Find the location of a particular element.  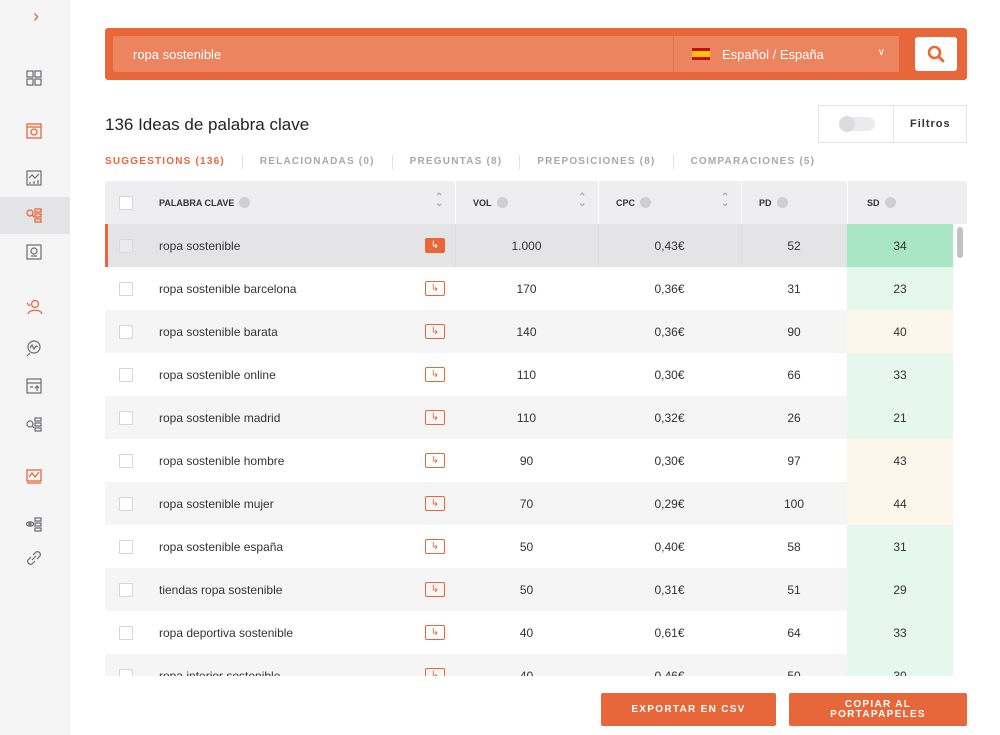

copy-clipboard-button: COPIAR AL PORTAPAPELES is located at coordinates (878, 709).